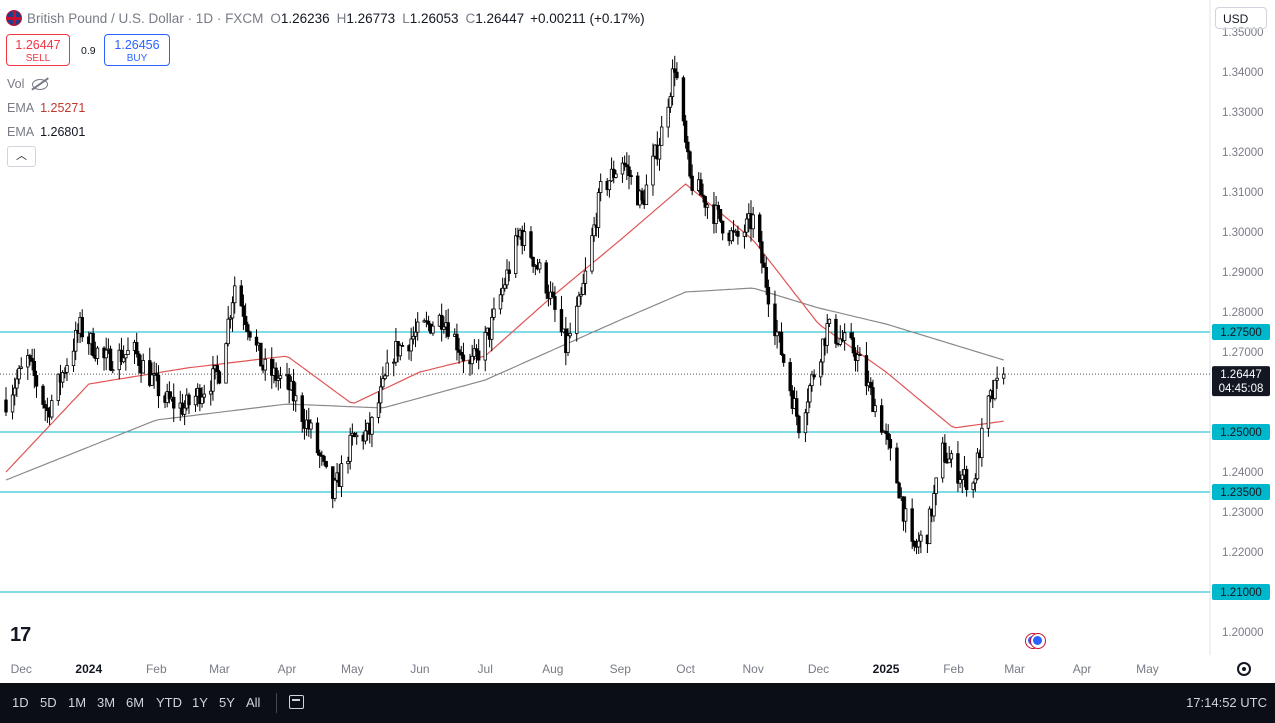 This screenshot has width=1275, height=723. What do you see at coordinates (48, 702) in the screenshot?
I see `timeframe-5d: 5D` at bounding box center [48, 702].